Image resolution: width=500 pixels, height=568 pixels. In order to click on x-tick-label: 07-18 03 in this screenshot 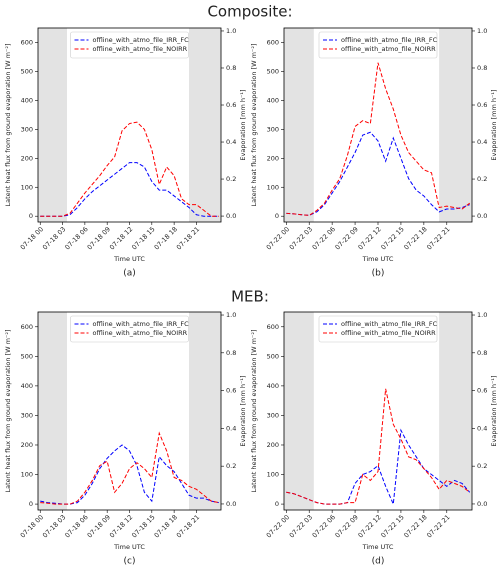, I will do `click(54, 238)`.